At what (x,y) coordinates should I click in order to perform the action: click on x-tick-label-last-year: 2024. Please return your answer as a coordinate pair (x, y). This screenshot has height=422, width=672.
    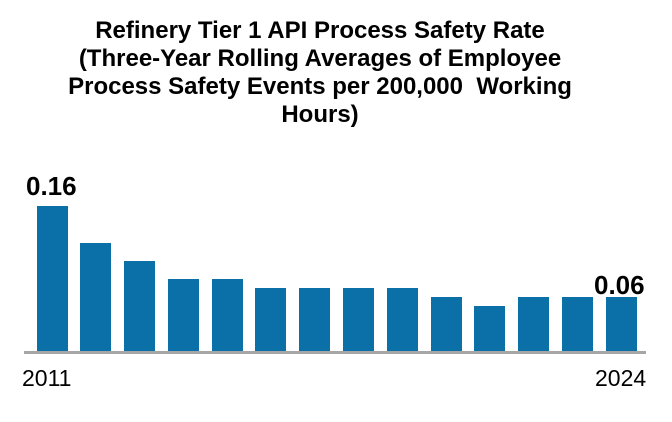
    Looking at the image, I should click on (621, 378).